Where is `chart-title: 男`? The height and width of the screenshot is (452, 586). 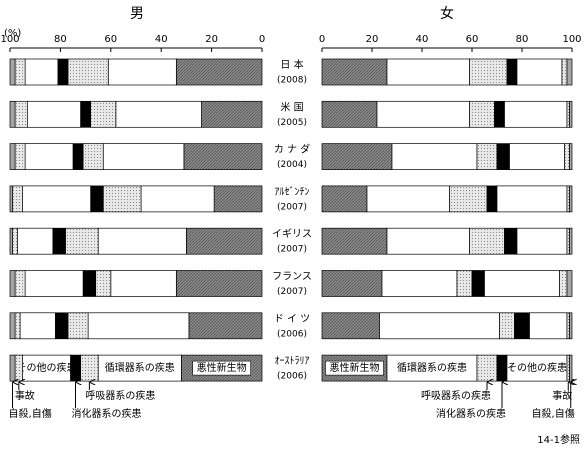
chart-title: 男 is located at coordinates (137, 14).